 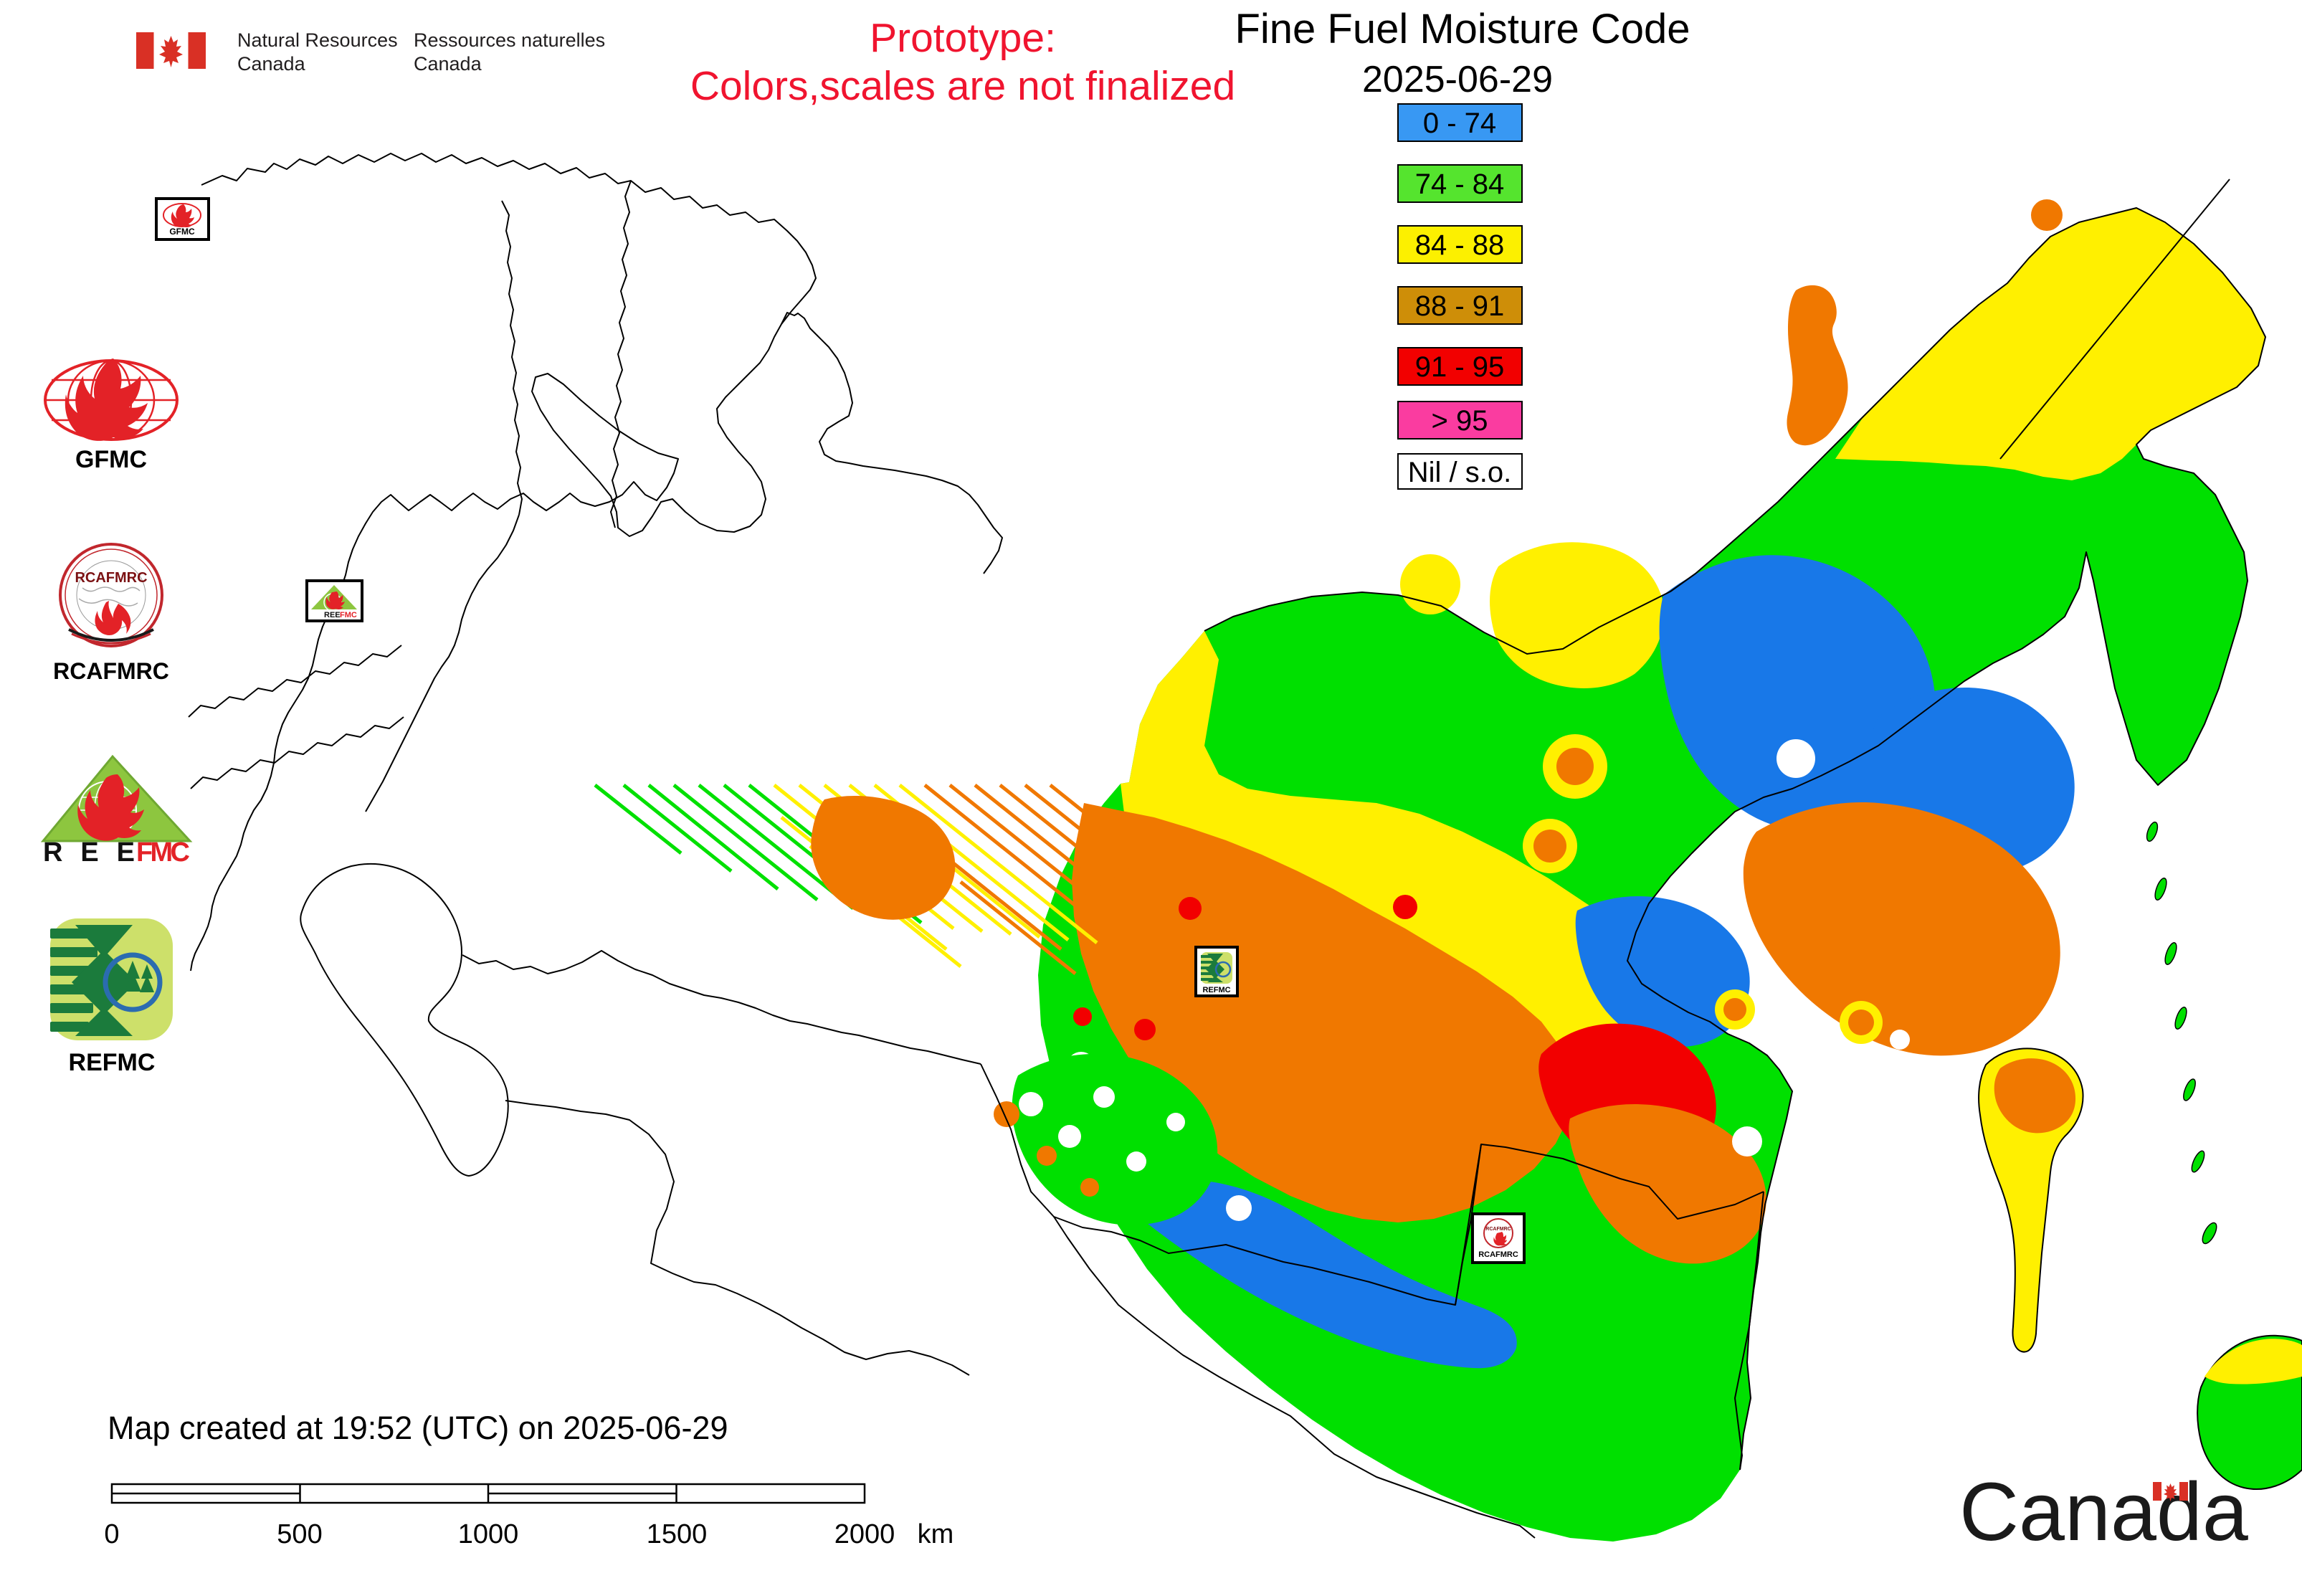 What do you see at coordinates (1460, 421) in the screenshot?
I see `svg-text: > 95` at bounding box center [1460, 421].